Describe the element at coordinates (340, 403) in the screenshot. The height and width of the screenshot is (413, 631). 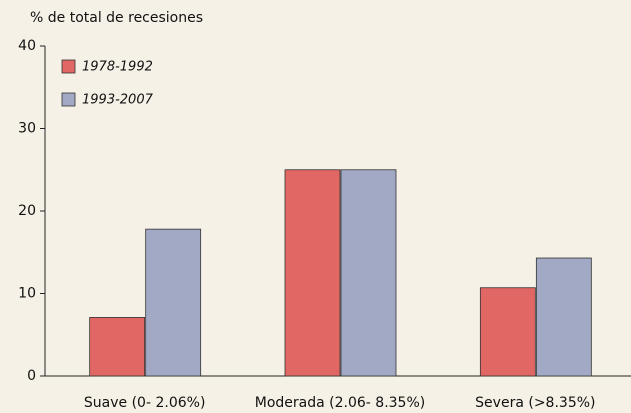
I see `x-tick-label: Moderada (2.06- 8.35%)` at that location.